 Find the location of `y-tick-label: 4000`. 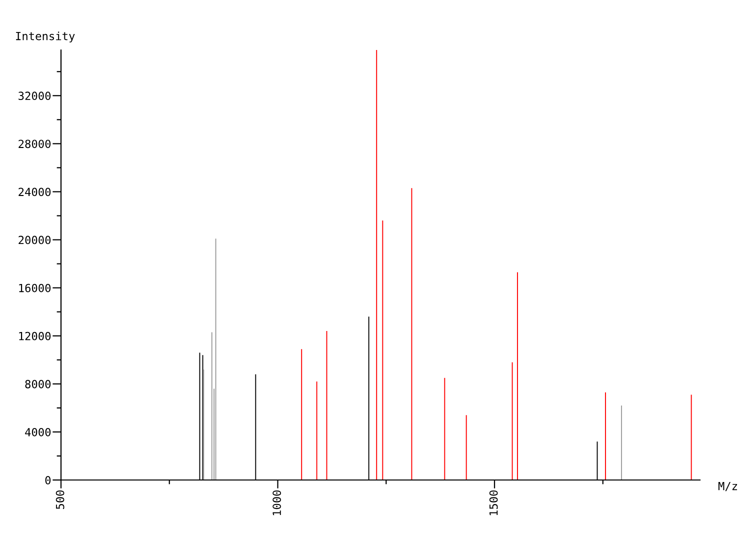

y-tick-label: 4000 is located at coordinates (38, 432).